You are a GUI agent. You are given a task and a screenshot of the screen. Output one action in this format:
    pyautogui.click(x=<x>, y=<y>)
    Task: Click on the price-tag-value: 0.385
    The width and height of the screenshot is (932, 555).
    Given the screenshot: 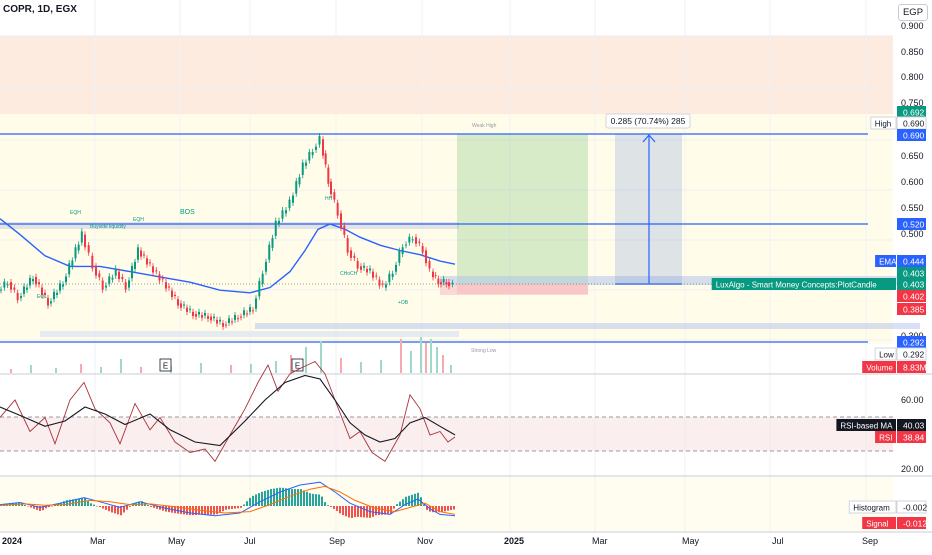 What is the action you would take?
    pyautogui.click(x=914, y=310)
    